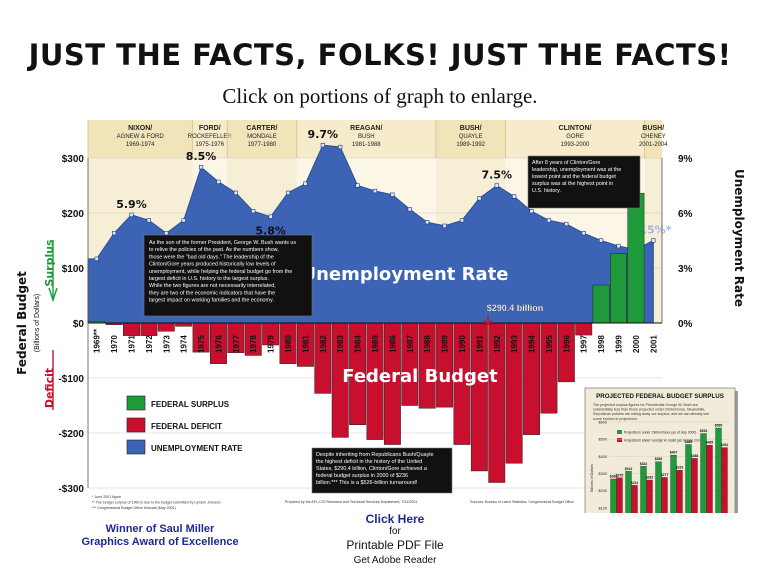 The height and width of the screenshot is (587, 760). Describe the element at coordinates (71, 379) in the screenshot. I see `left-axis-tick: -$100` at that location.